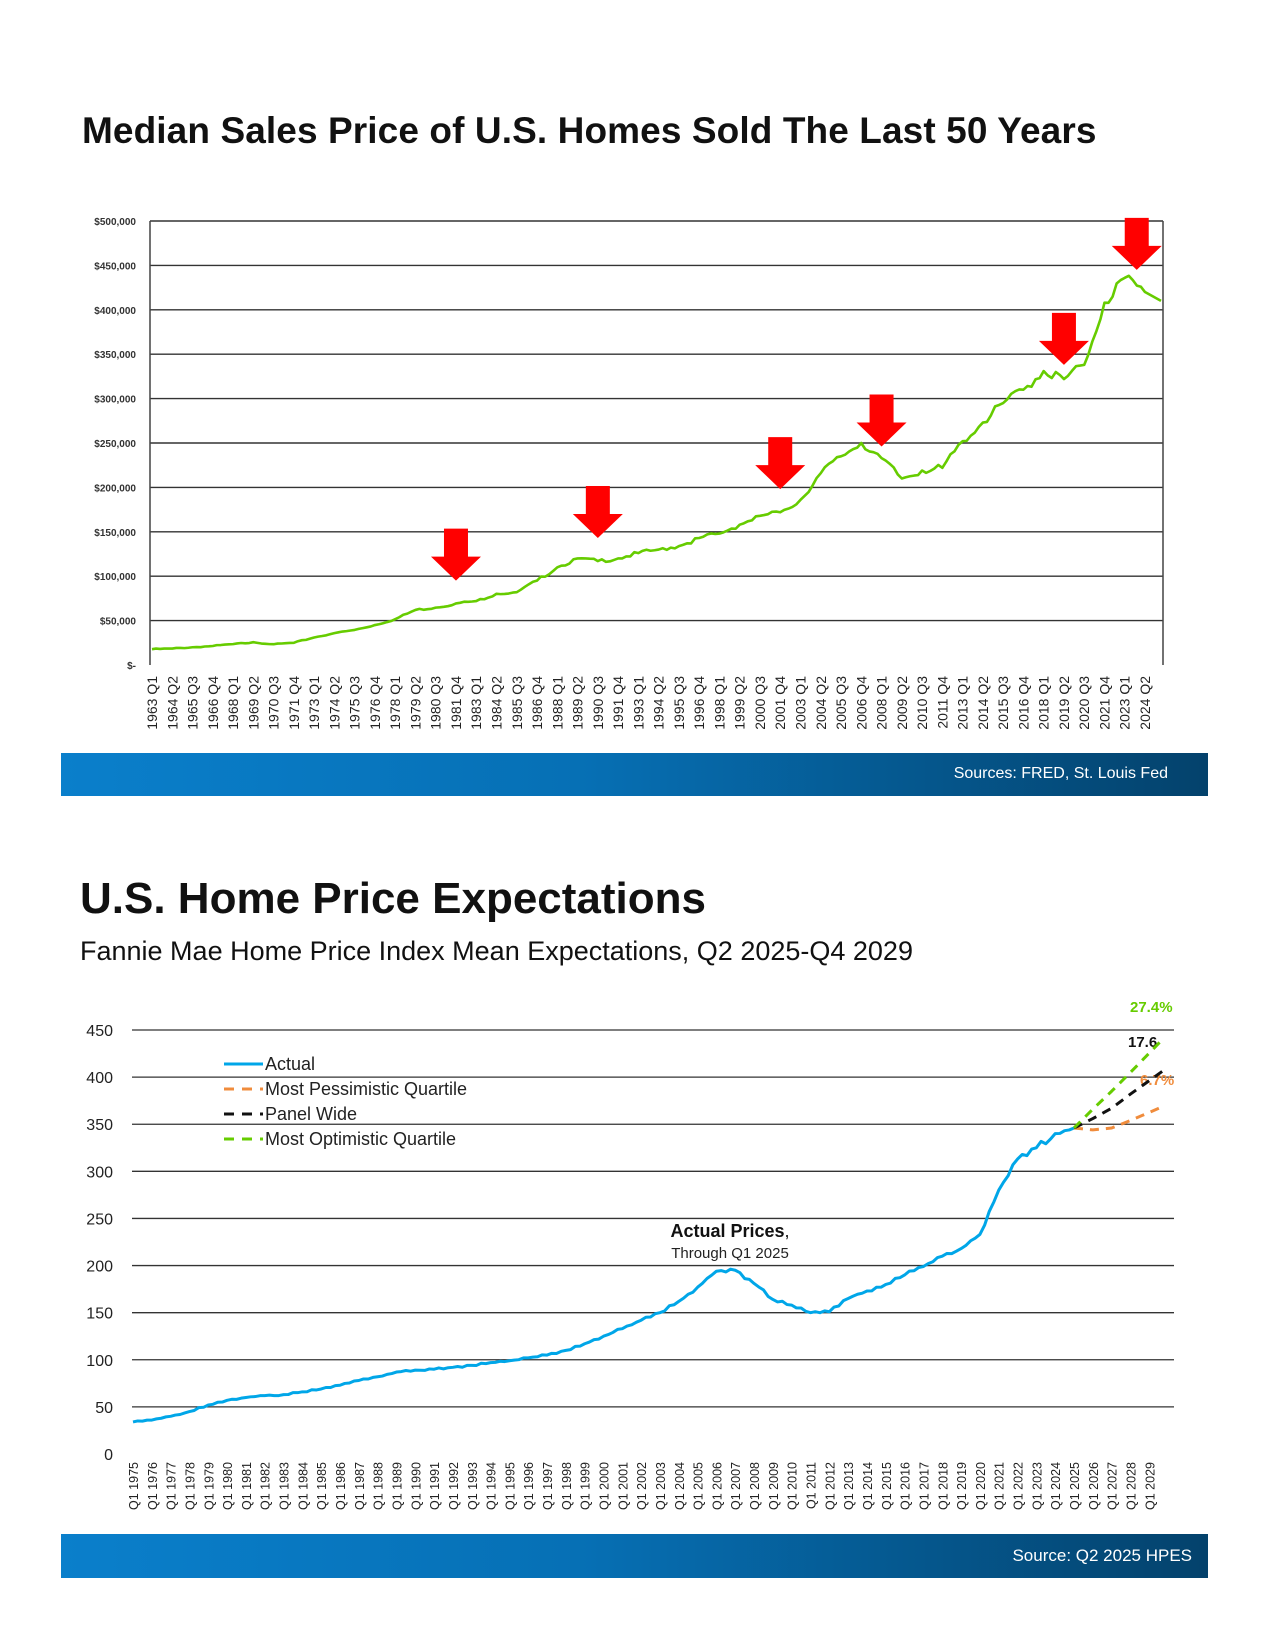 This screenshot has height=1650, width=1275. Describe the element at coordinates (730, 1253) in the screenshot. I see `annotation-subtitle: Through Q1 2025` at that location.